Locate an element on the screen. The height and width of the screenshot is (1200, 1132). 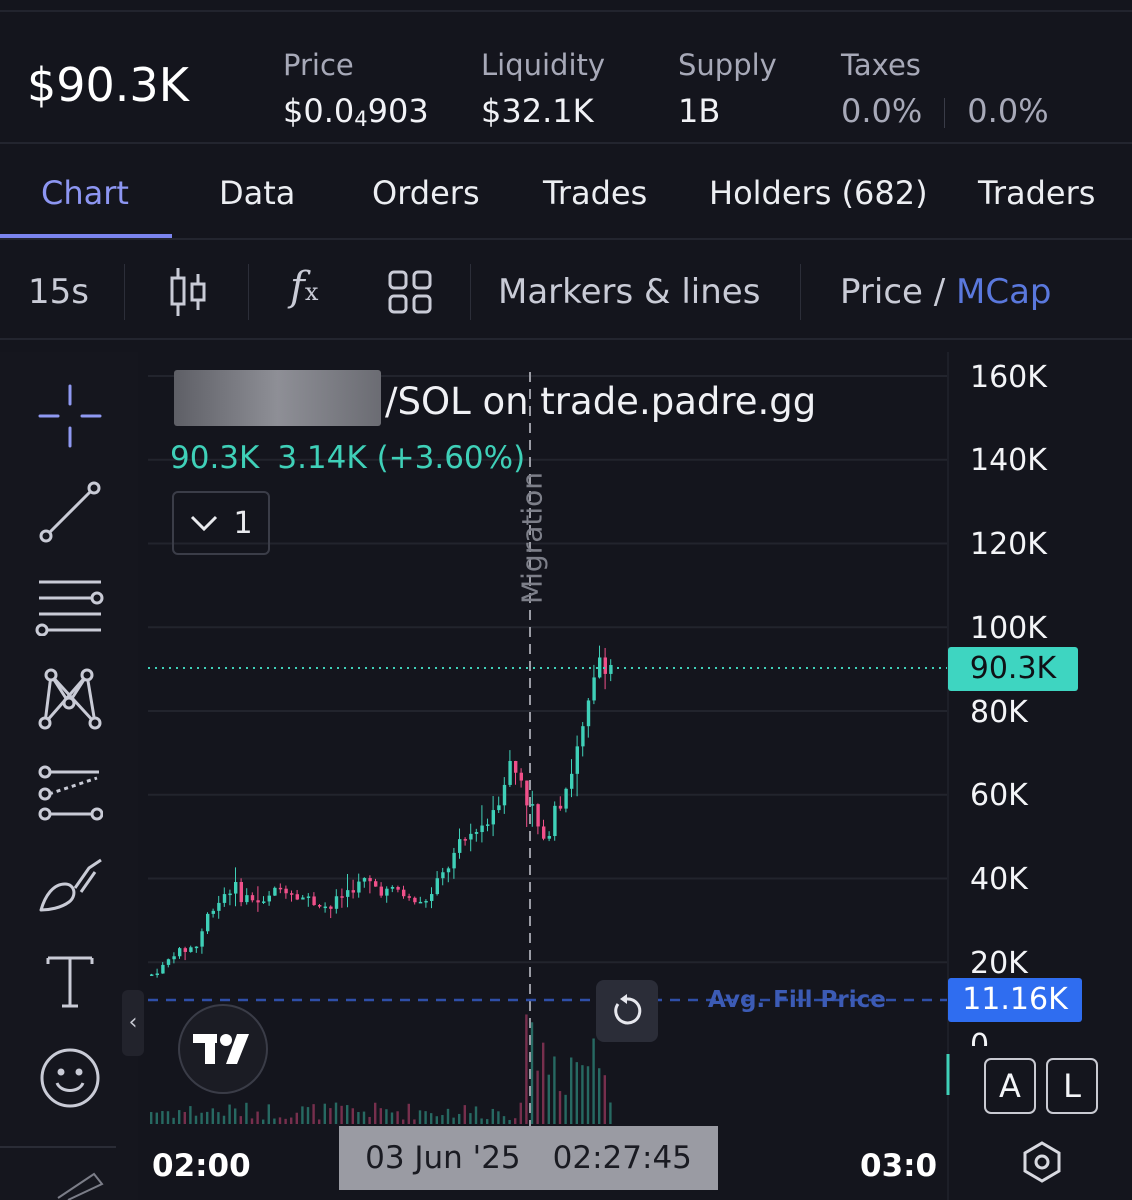
price-mcap-toggle: Price / MCap is located at coordinates (946, 292).